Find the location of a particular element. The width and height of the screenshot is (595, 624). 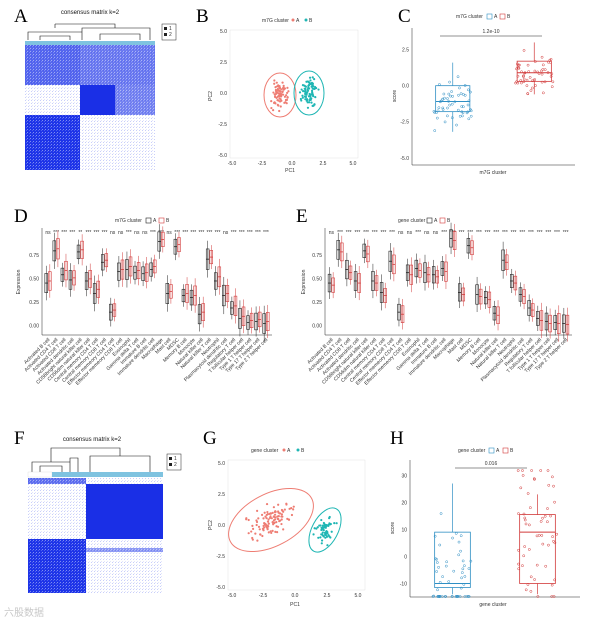

panel-d-boxes is located at coordinates (157, 283).